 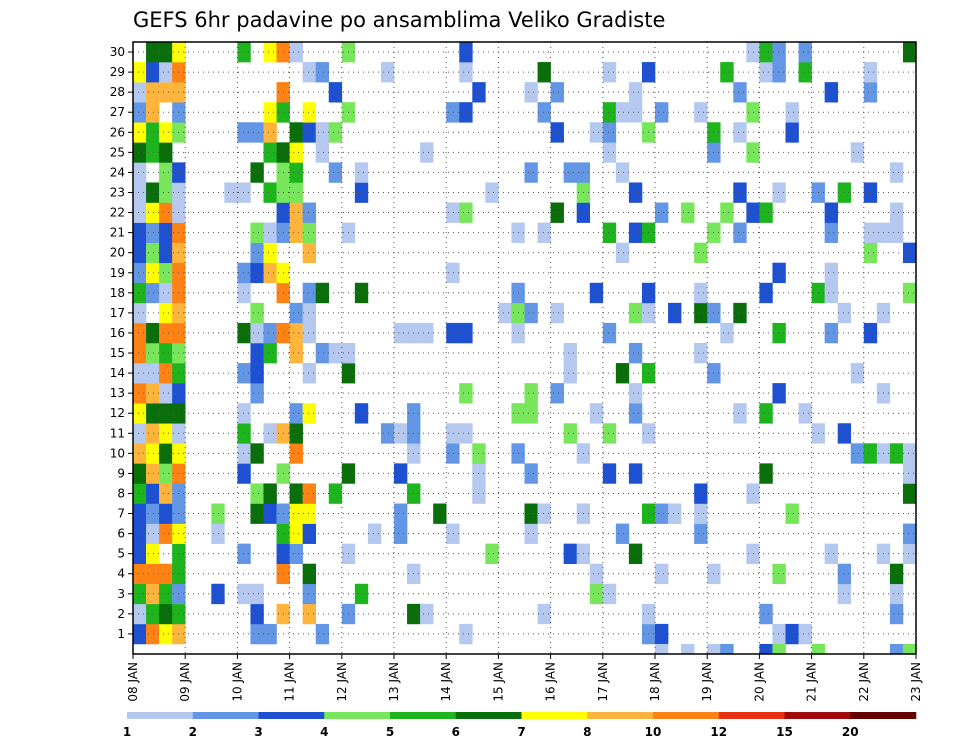 I want to click on x-tick-label: 19 JAN, so click(x=707, y=682).